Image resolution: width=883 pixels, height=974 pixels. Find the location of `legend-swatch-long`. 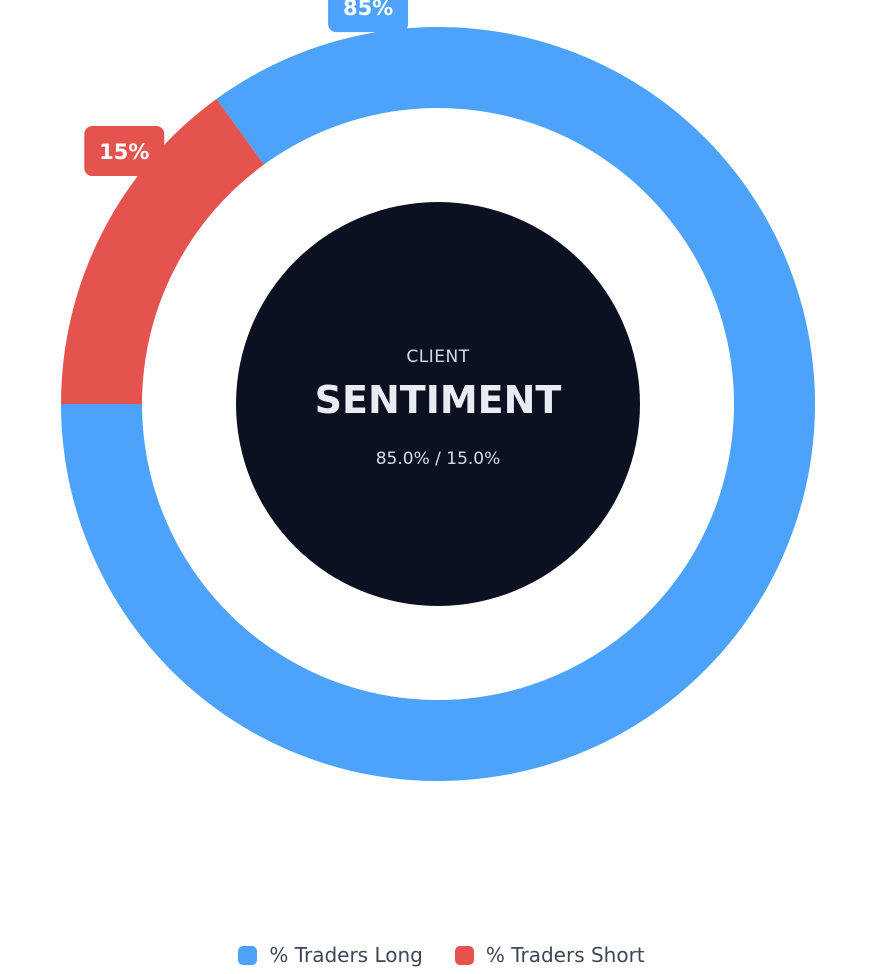

legend-swatch-long is located at coordinates (248, 955).